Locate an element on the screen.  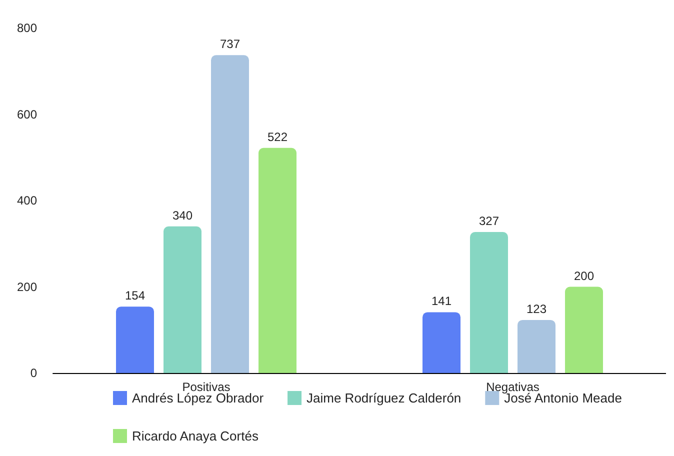
x-tick-label: Negativas is located at coordinates (513, 387).